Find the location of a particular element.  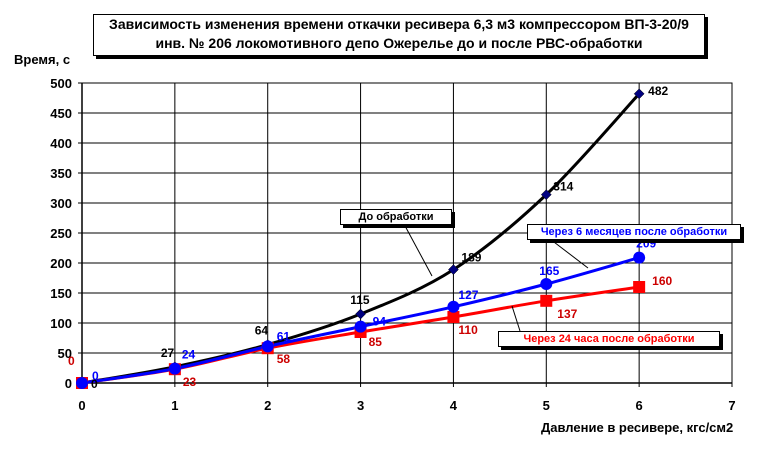

y-tick-label: 200 is located at coordinates (61, 263).